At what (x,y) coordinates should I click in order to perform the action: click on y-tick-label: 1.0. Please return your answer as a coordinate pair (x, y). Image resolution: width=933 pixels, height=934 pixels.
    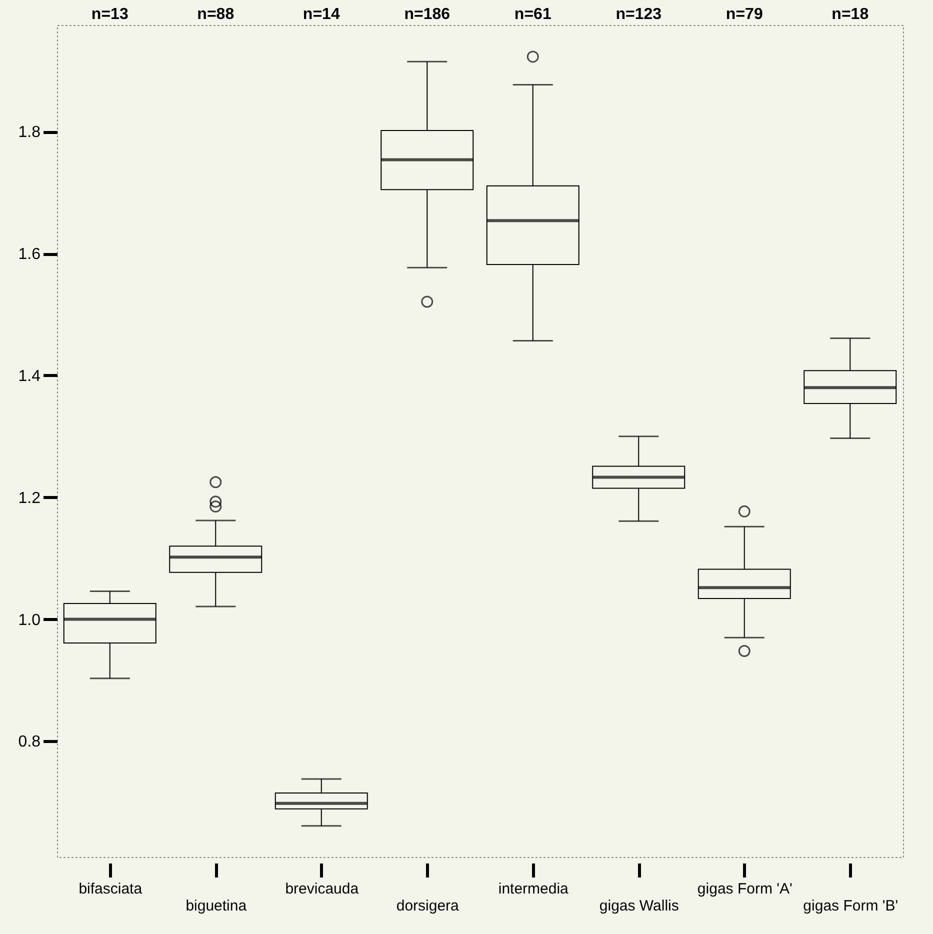
    Looking at the image, I should click on (29, 620).